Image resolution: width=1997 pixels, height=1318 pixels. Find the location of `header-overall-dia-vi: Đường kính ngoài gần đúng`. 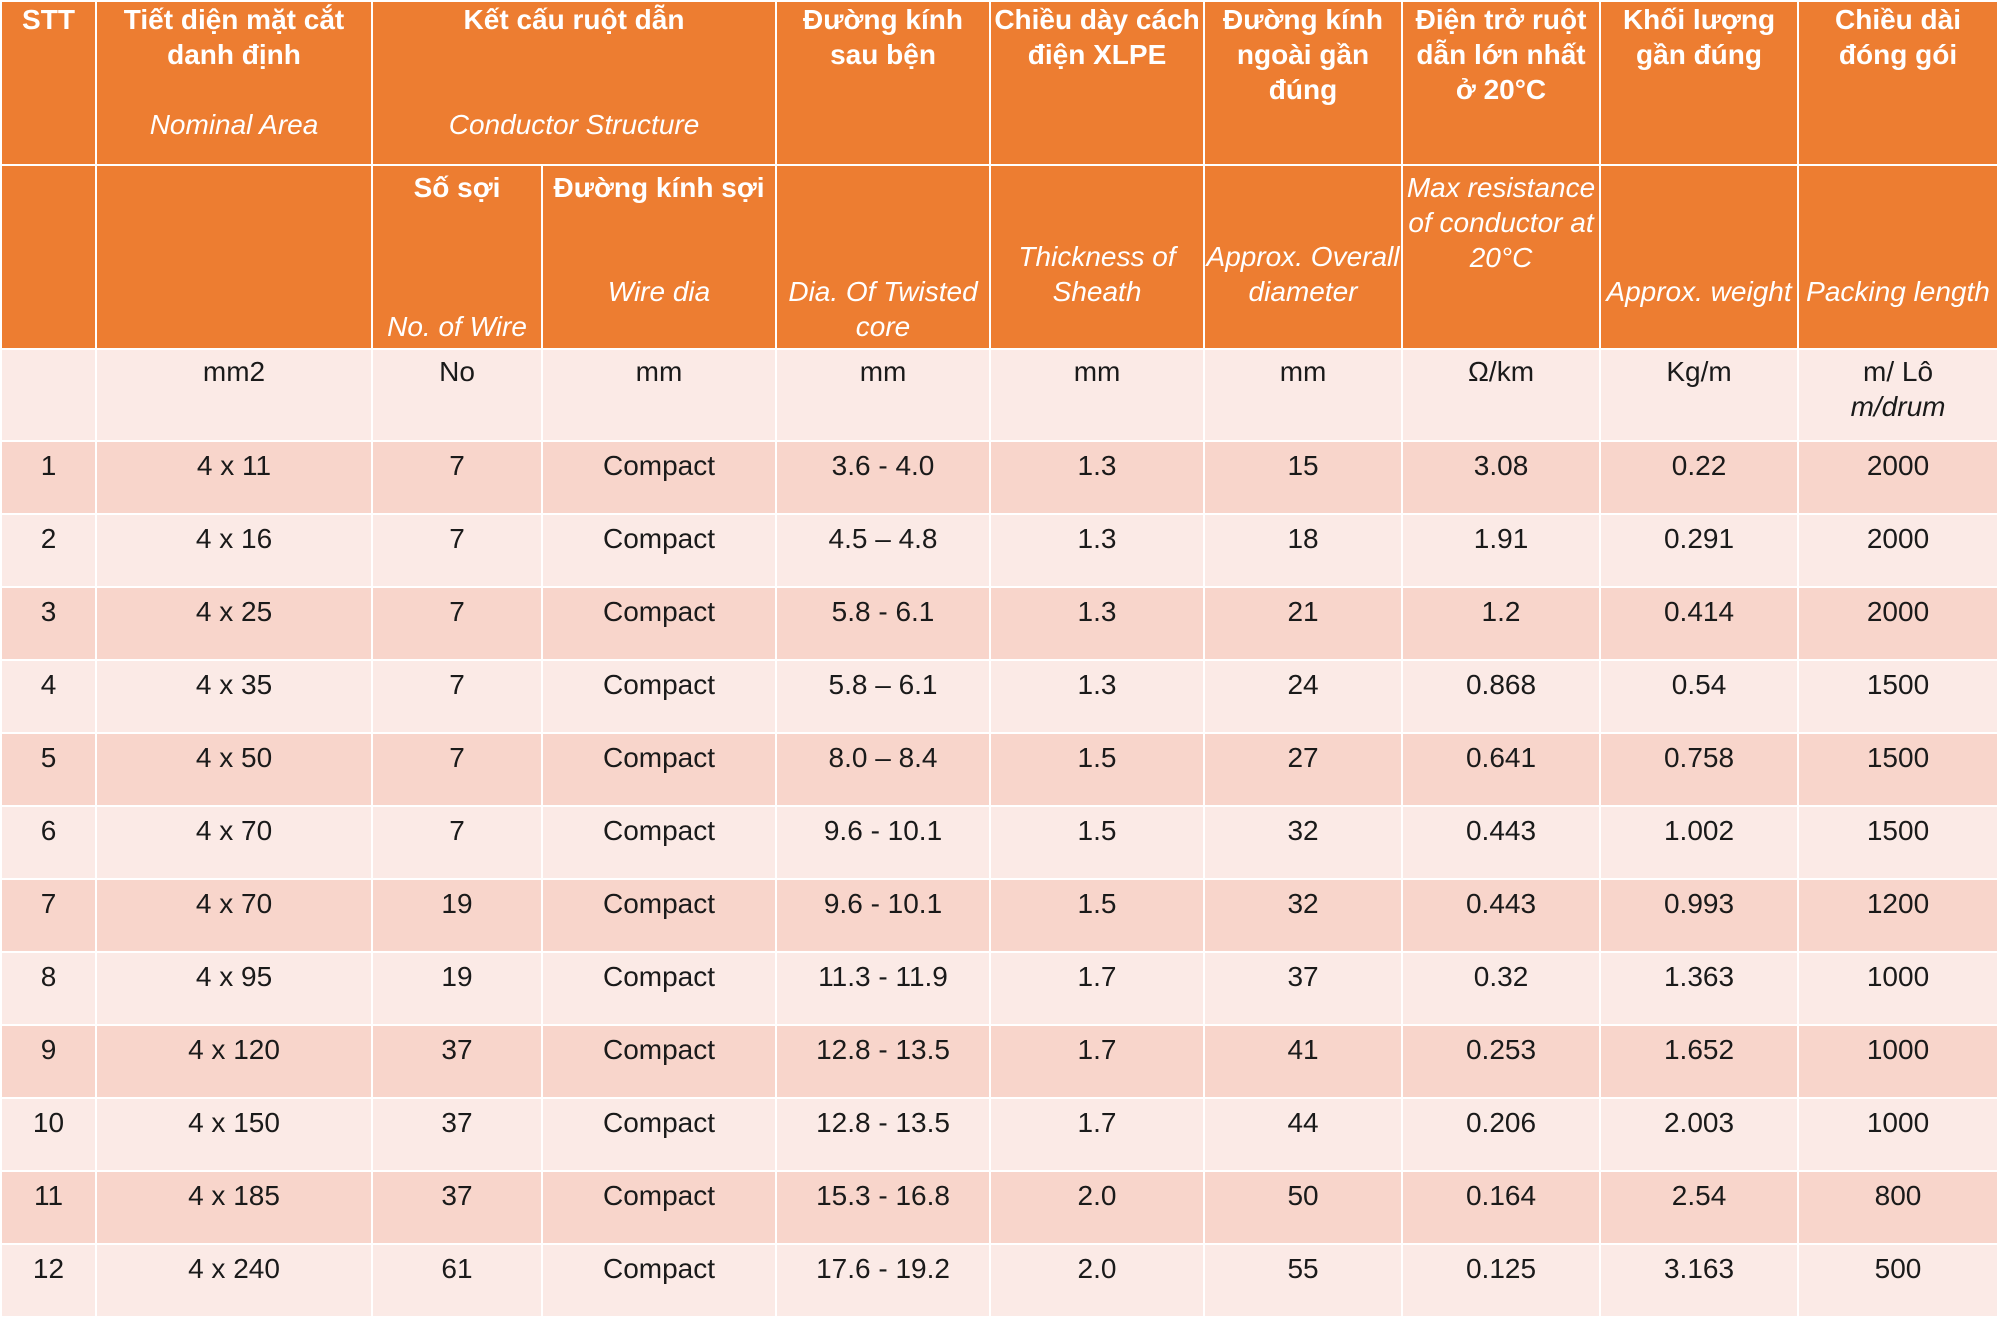

header-overall-dia-vi: Đường kính ngoài gần đúng is located at coordinates (1303, 54).